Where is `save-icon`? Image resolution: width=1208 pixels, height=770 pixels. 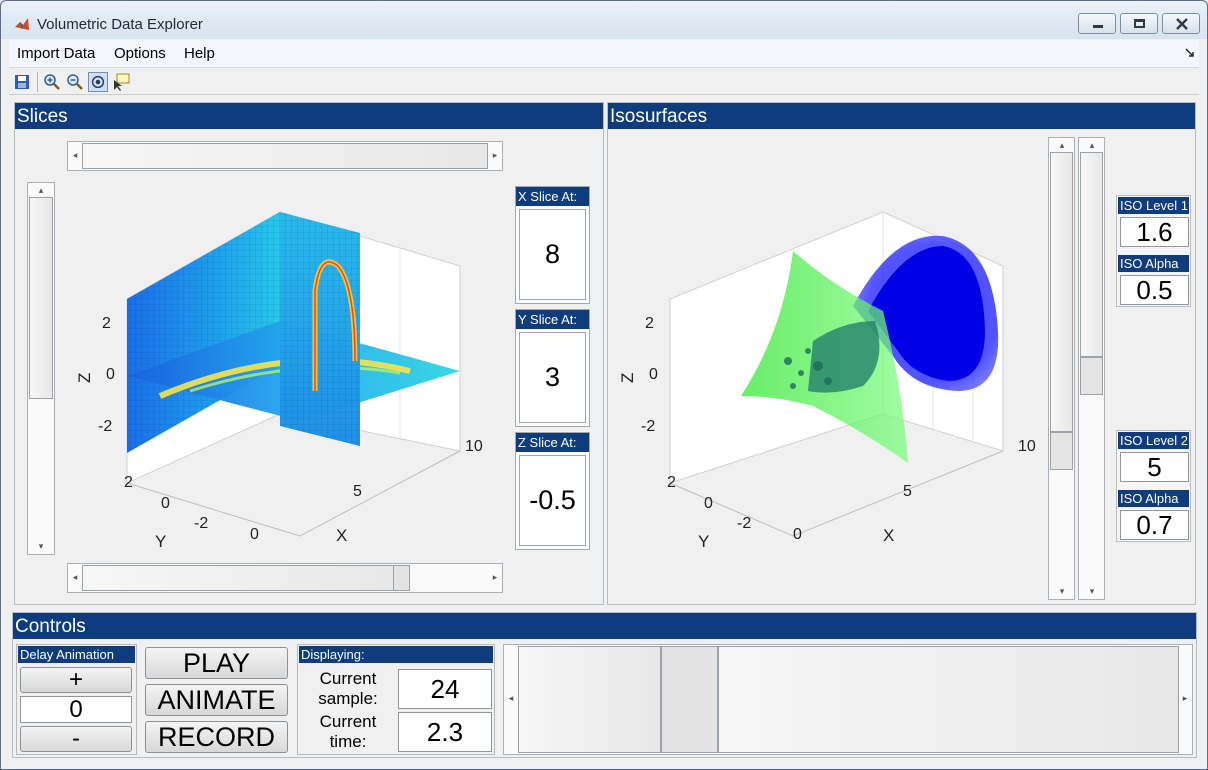 save-icon is located at coordinates (22, 82).